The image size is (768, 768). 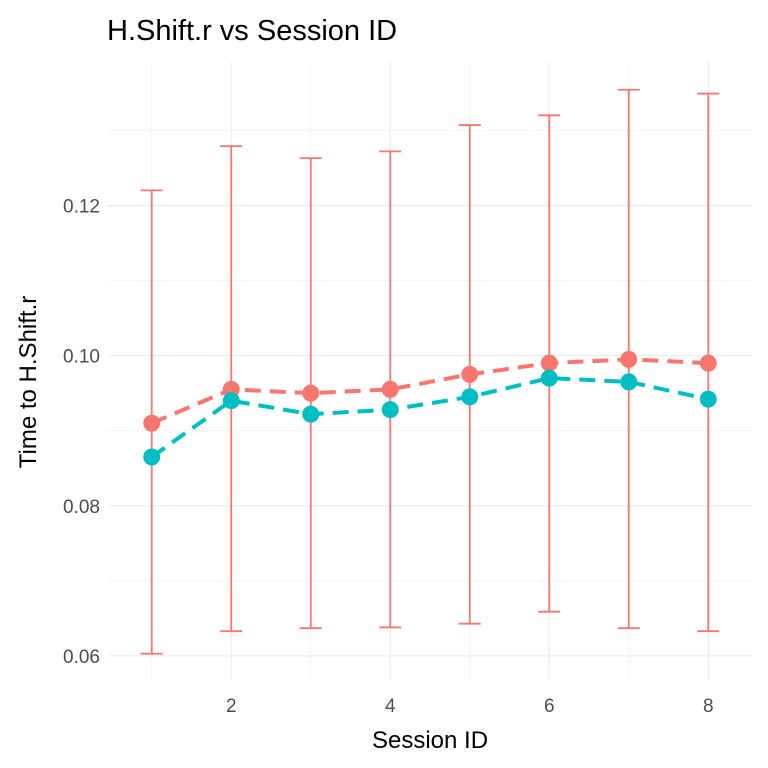 I want to click on x-tick-labels: 2 4 6 8, so click(x=470, y=706).